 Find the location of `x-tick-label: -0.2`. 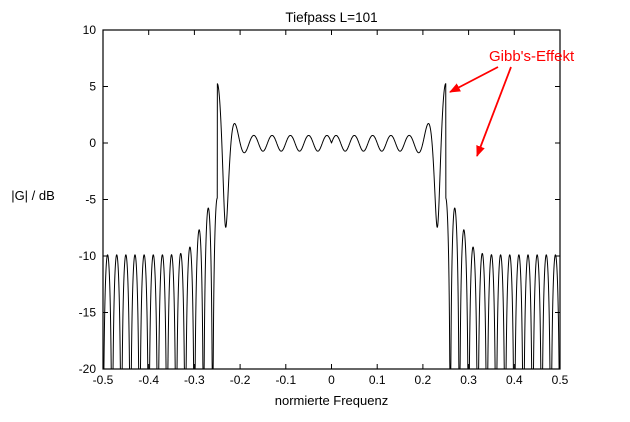

x-tick-label: -0.2 is located at coordinates (240, 380).